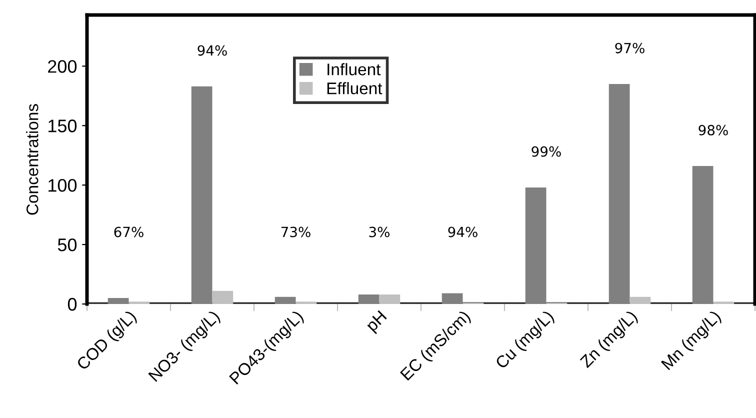 The width and height of the screenshot is (756, 418). I want to click on annotation: 67%, so click(129, 232).